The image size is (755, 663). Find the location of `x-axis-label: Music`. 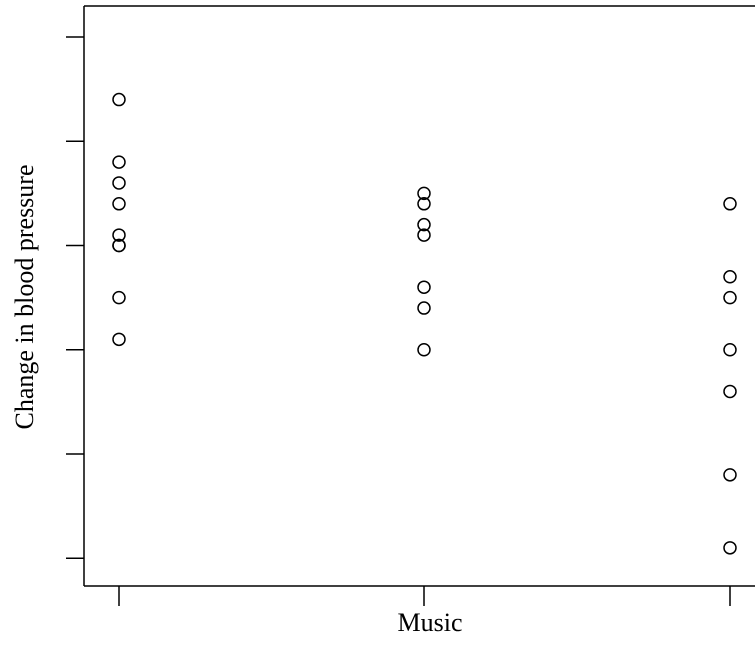

x-axis-label: Music is located at coordinates (430, 622).